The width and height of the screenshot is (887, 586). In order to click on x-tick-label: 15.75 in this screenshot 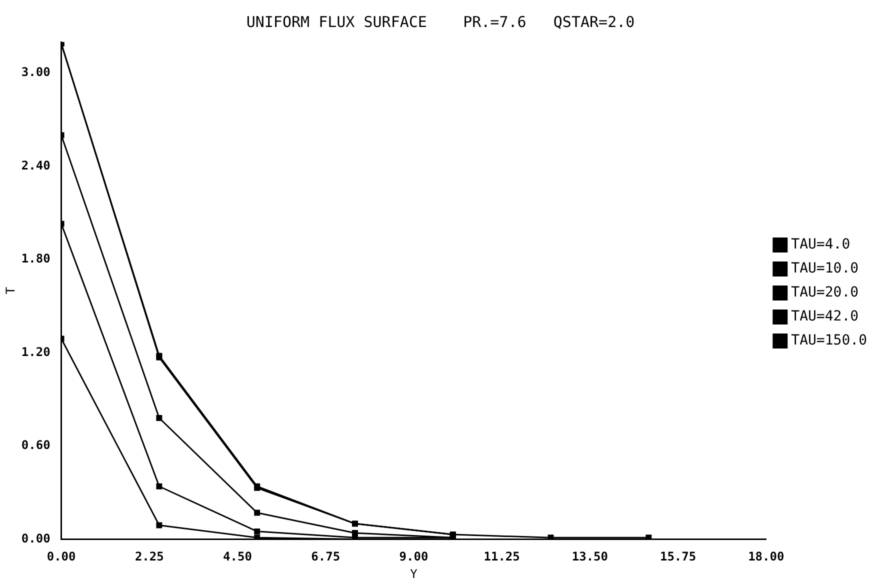, I will do `click(678, 557)`.